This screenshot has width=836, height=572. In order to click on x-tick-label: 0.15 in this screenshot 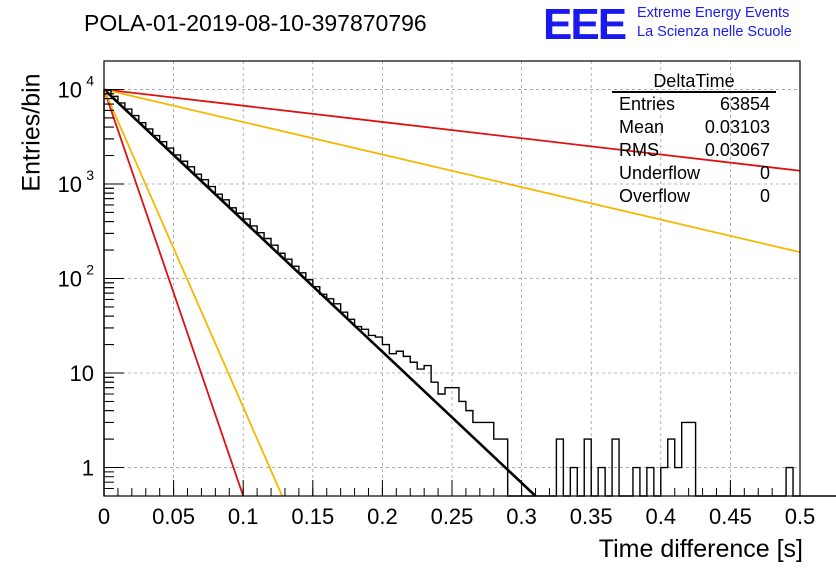, I will do `click(312, 516)`.